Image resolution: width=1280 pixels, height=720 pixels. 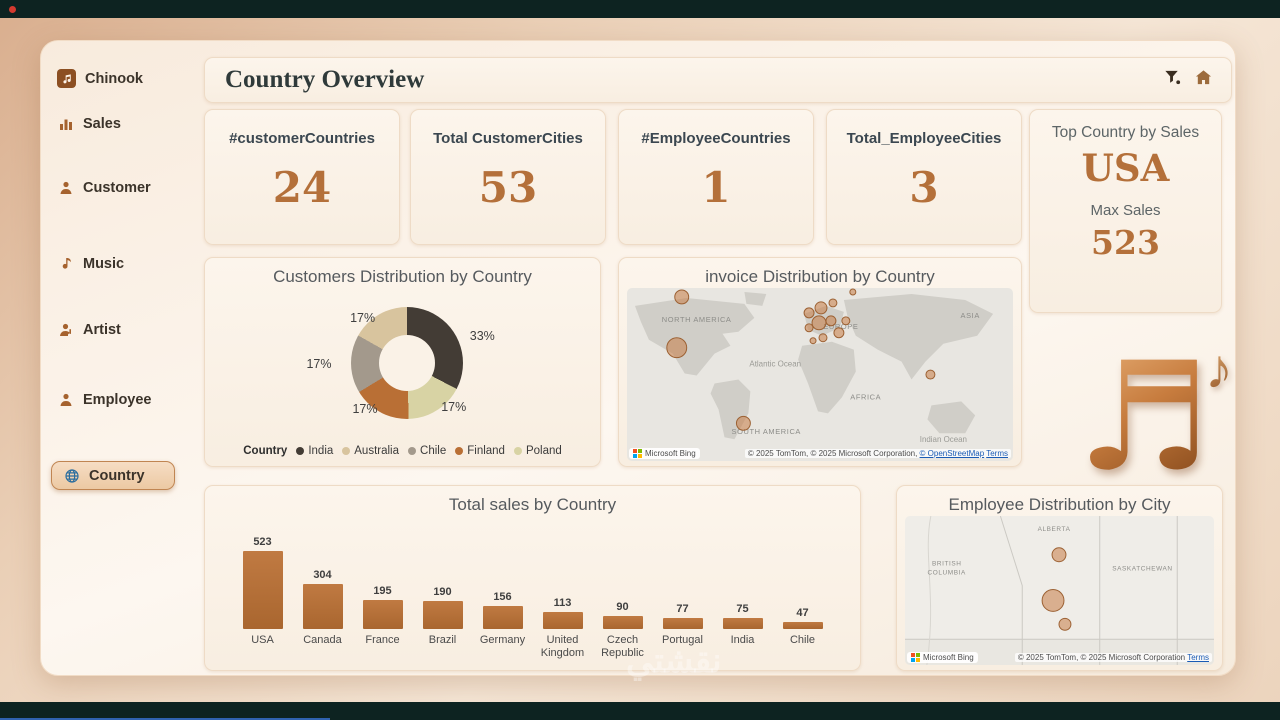 I want to click on legend-item: Poland, so click(x=537, y=451).